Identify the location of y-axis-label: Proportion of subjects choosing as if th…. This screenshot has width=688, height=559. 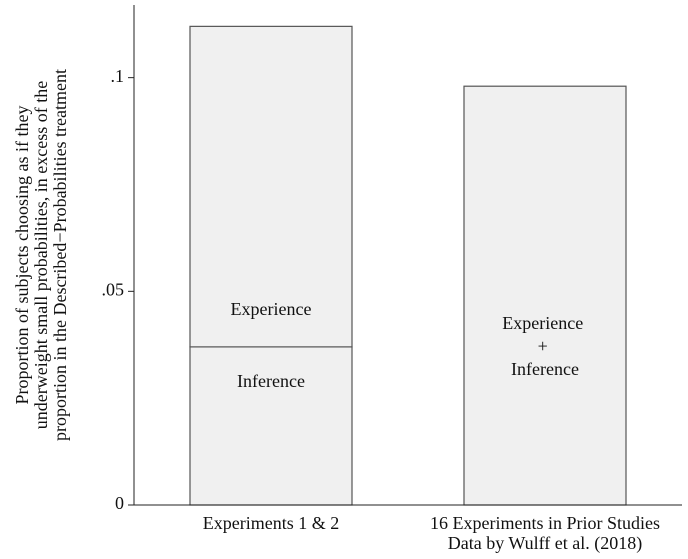
(22, 255).